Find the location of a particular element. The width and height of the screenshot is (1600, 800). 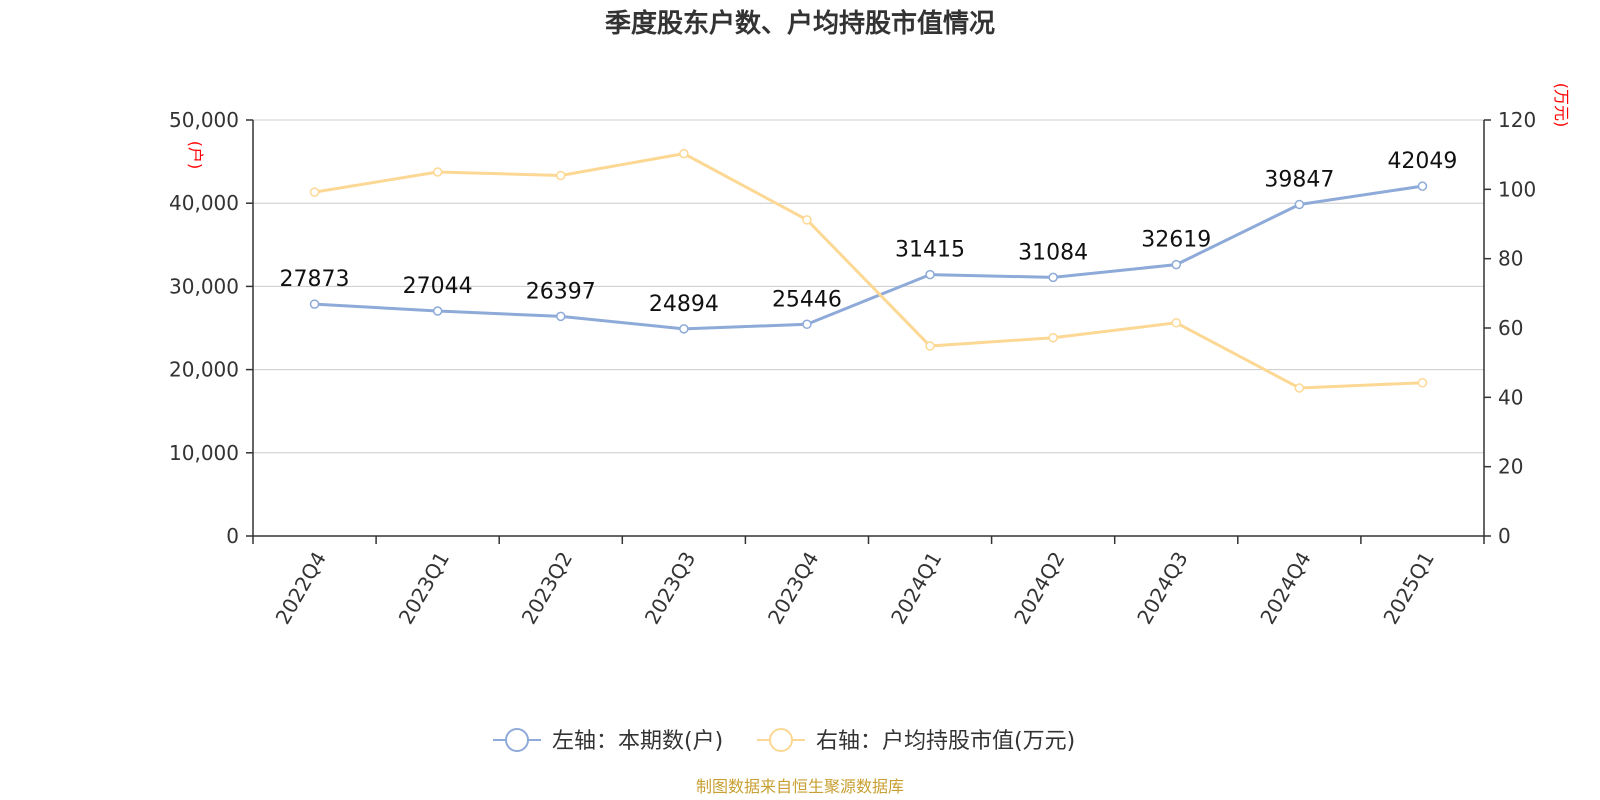

right-tick-label: 120 is located at coordinates (1517, 120).